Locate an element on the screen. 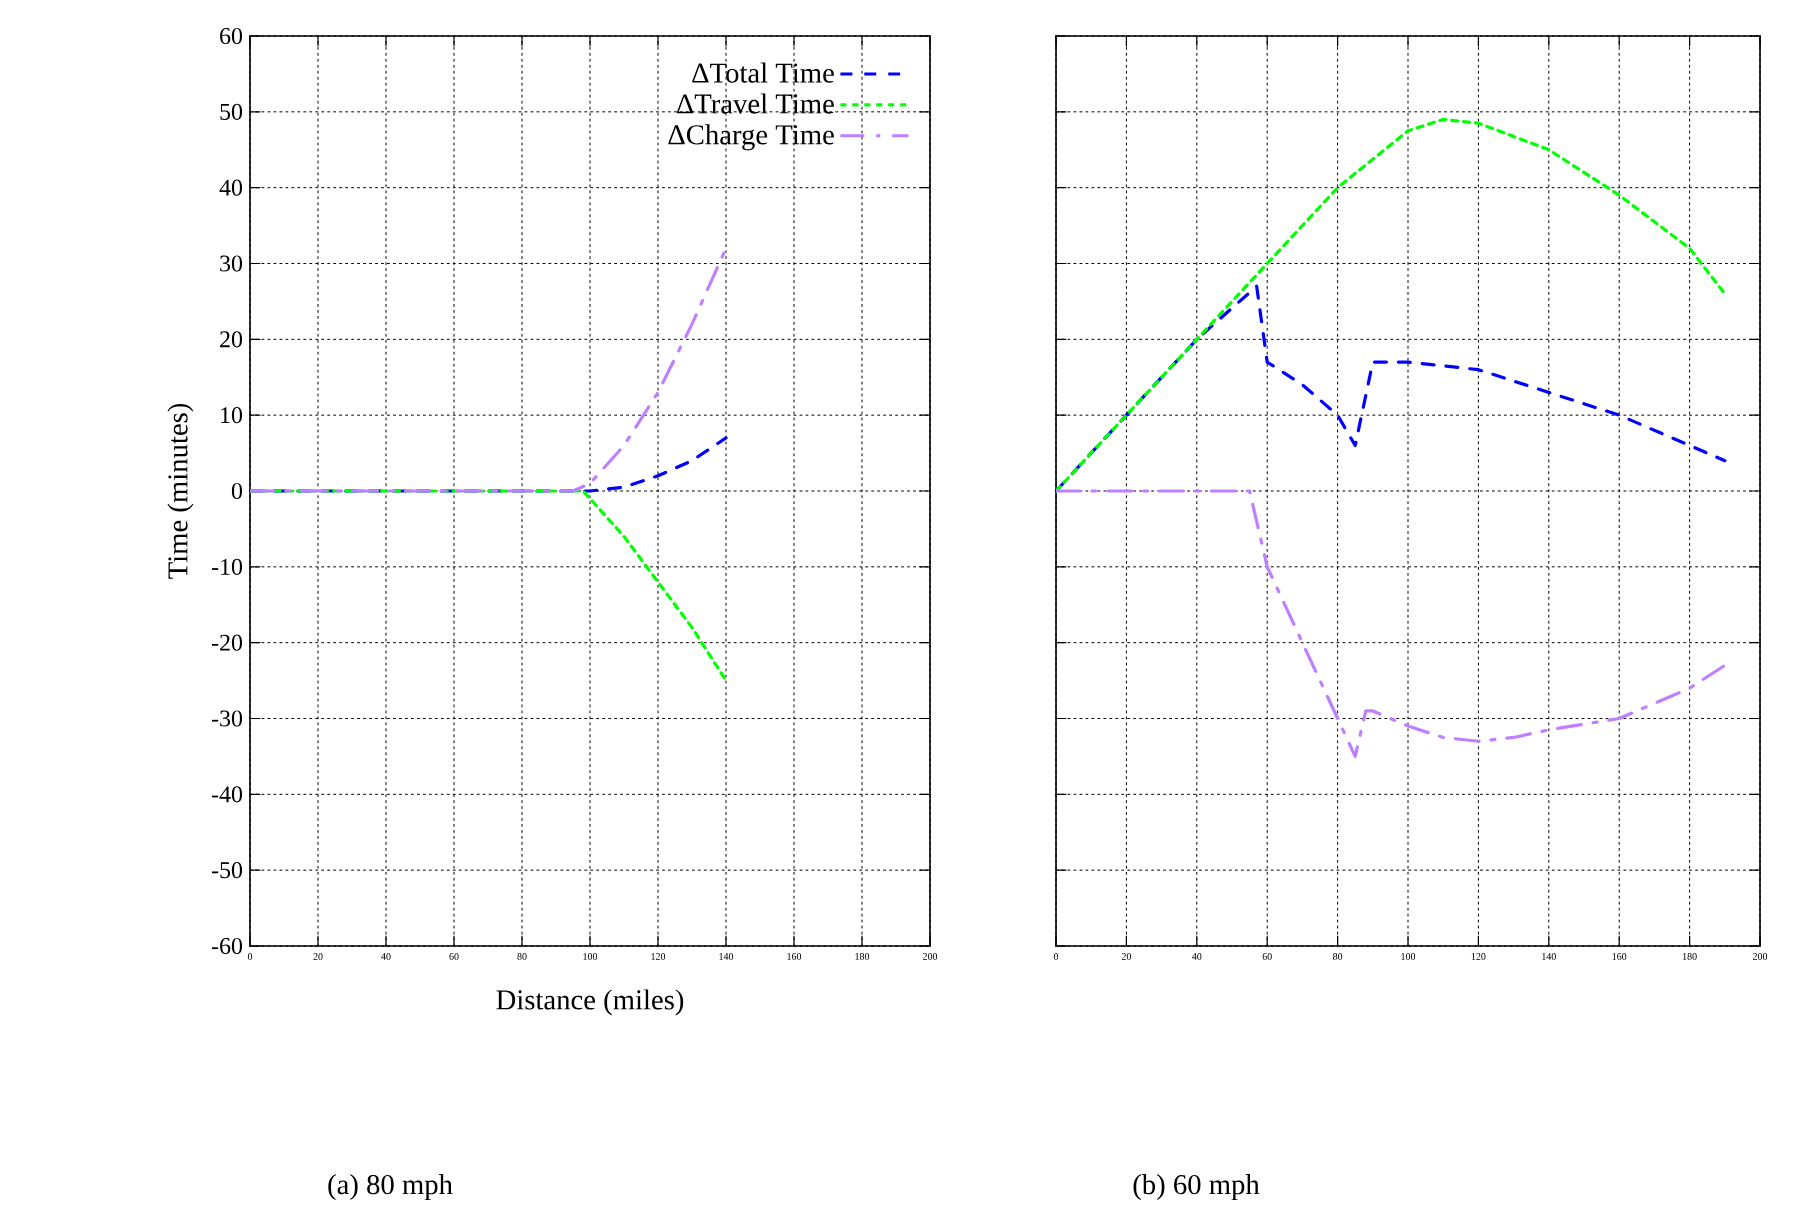  y-tick-label: 10 is located at coordinates (232, 415).